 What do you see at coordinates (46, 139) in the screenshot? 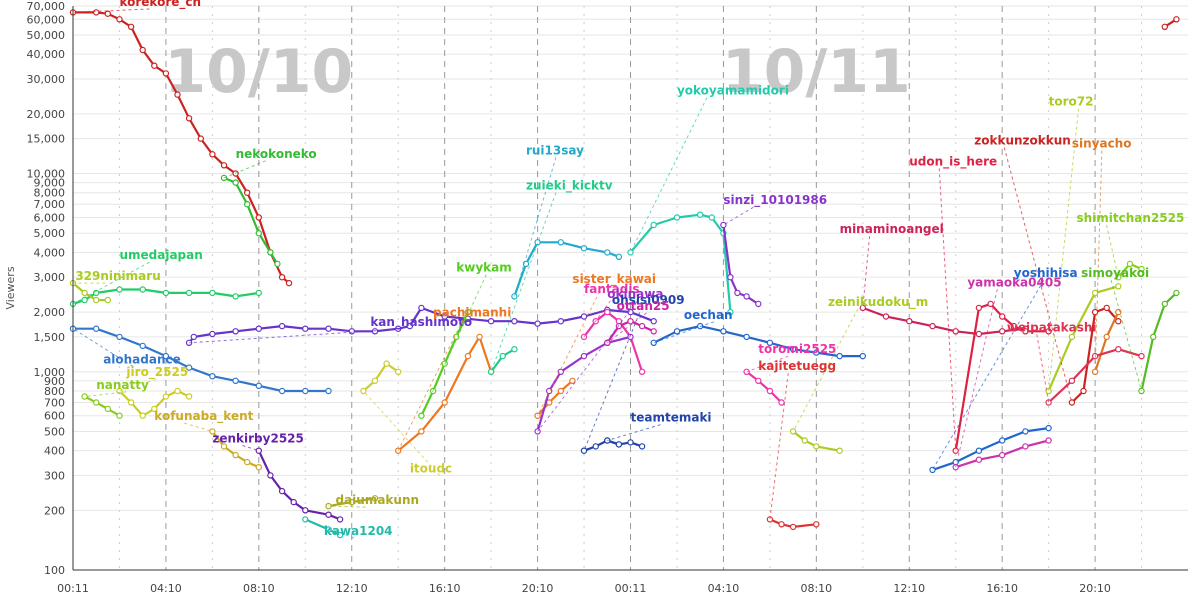
I see `y-tick-label: 15,000` at bounding box center [46, 139].